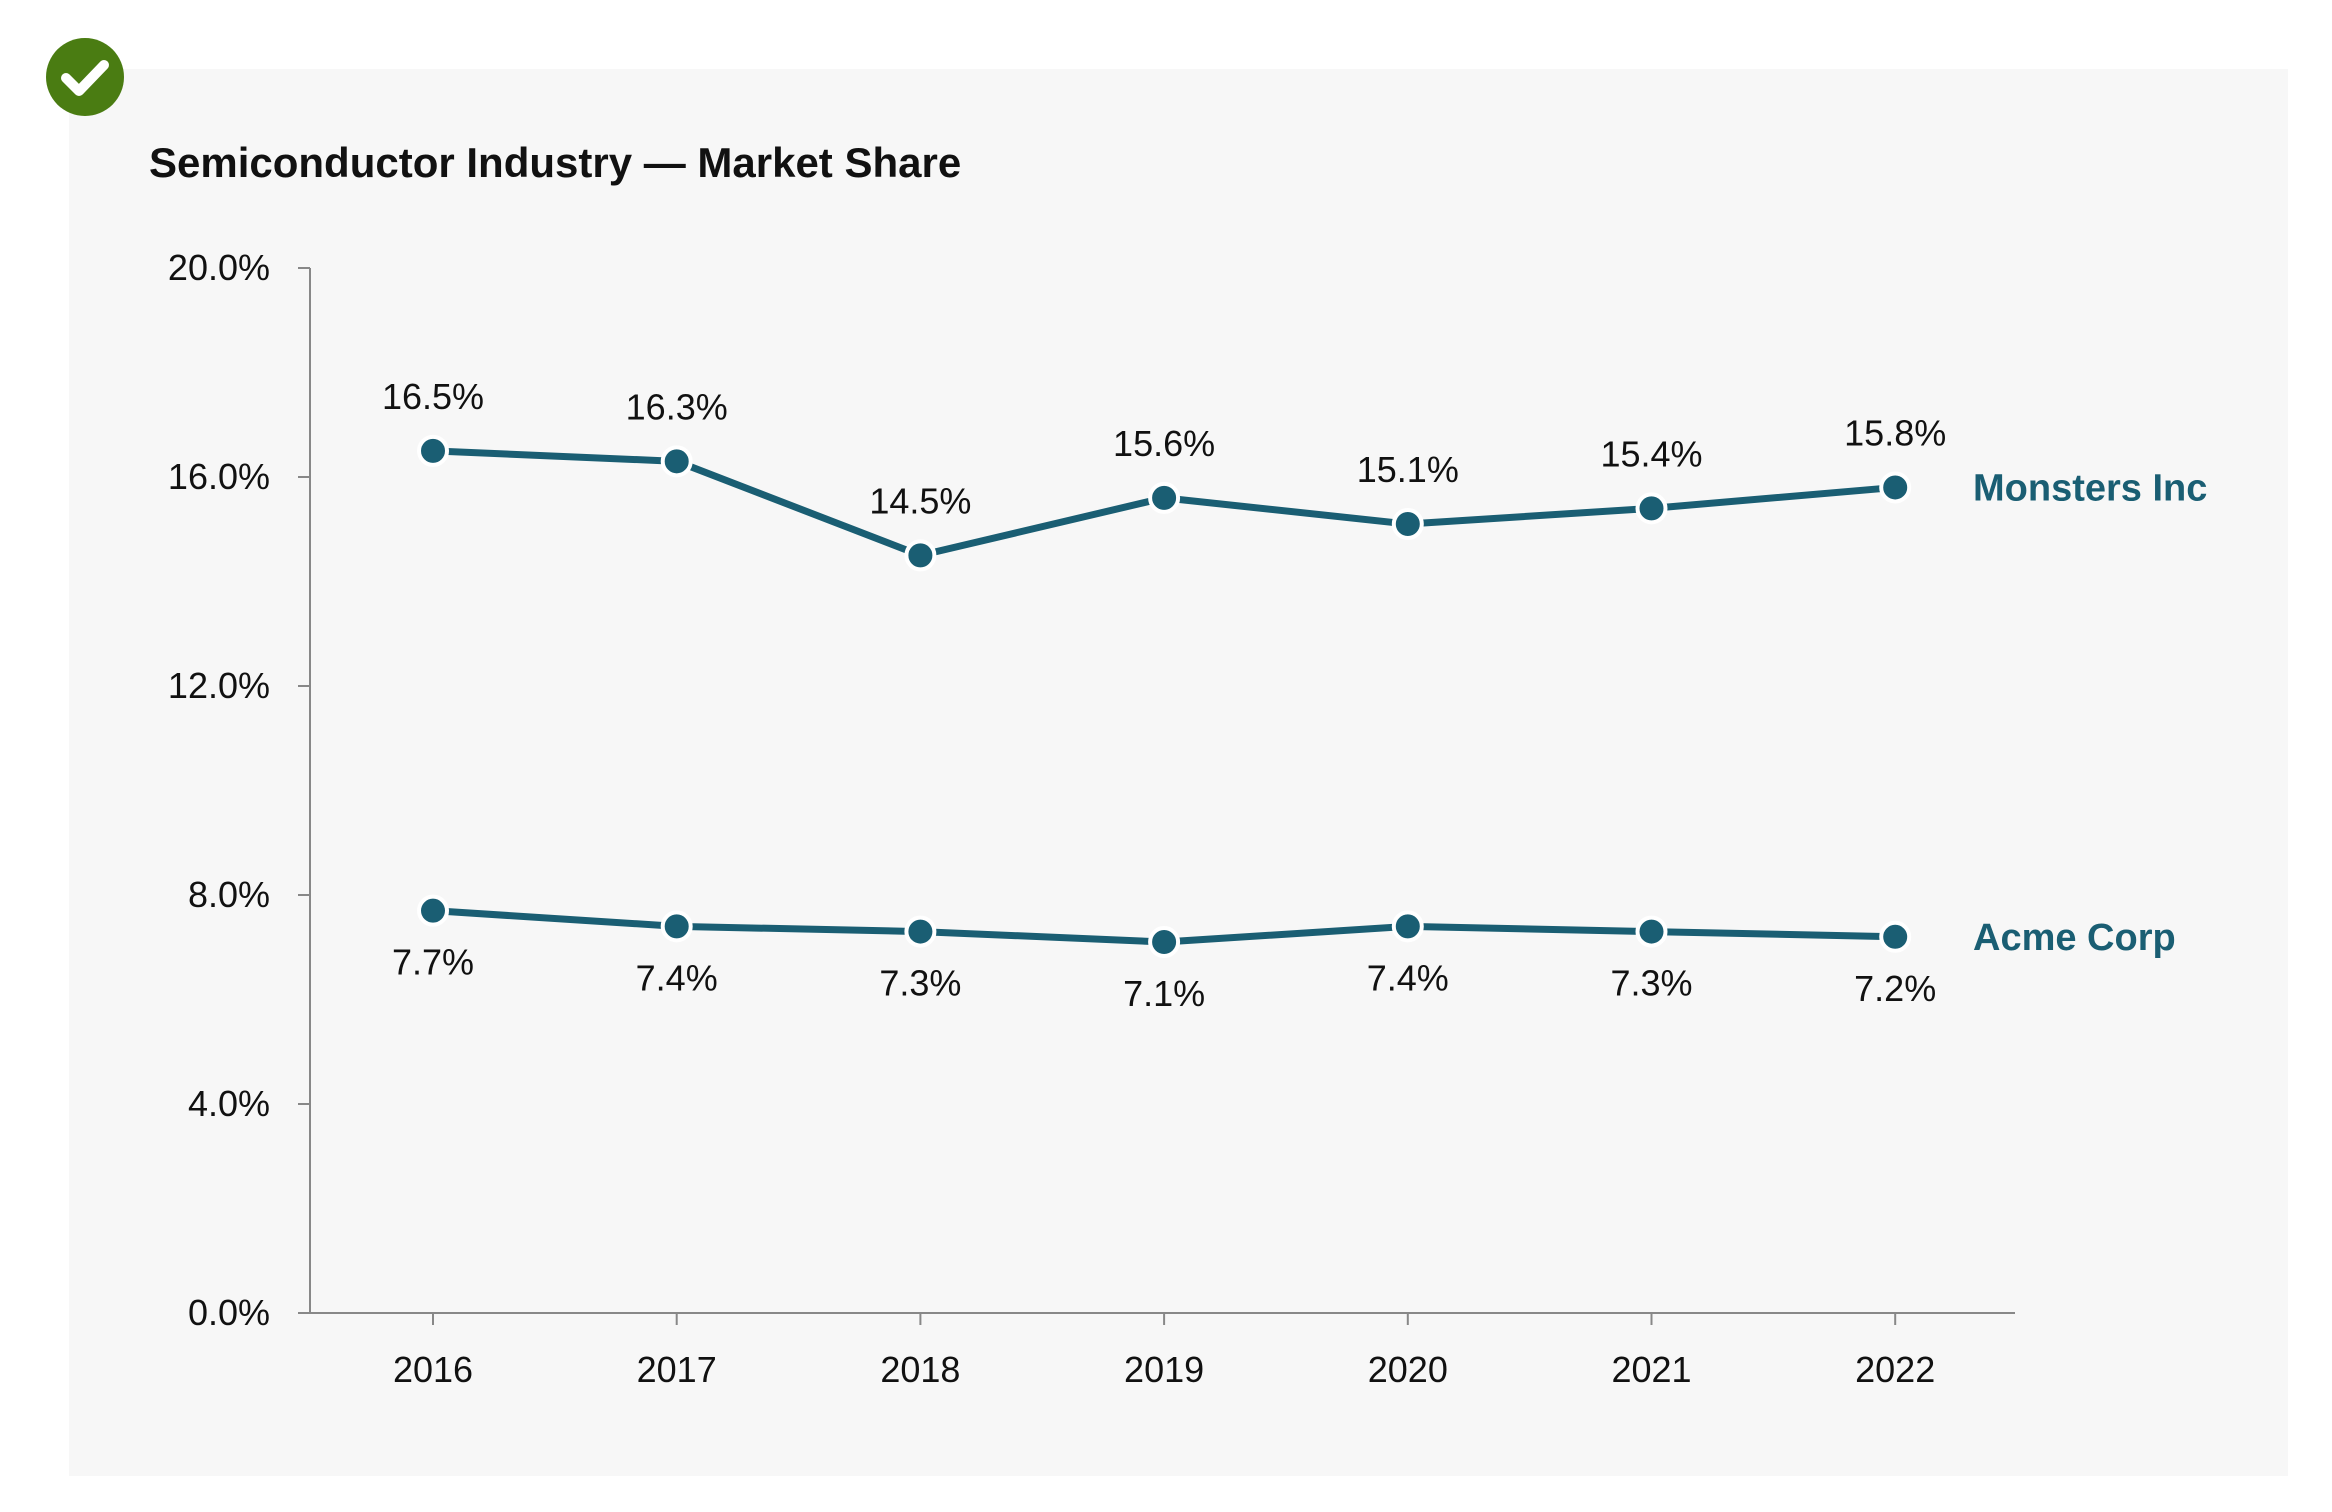  I want to click on y-tick-label: 16.0%, so click(219, 476).